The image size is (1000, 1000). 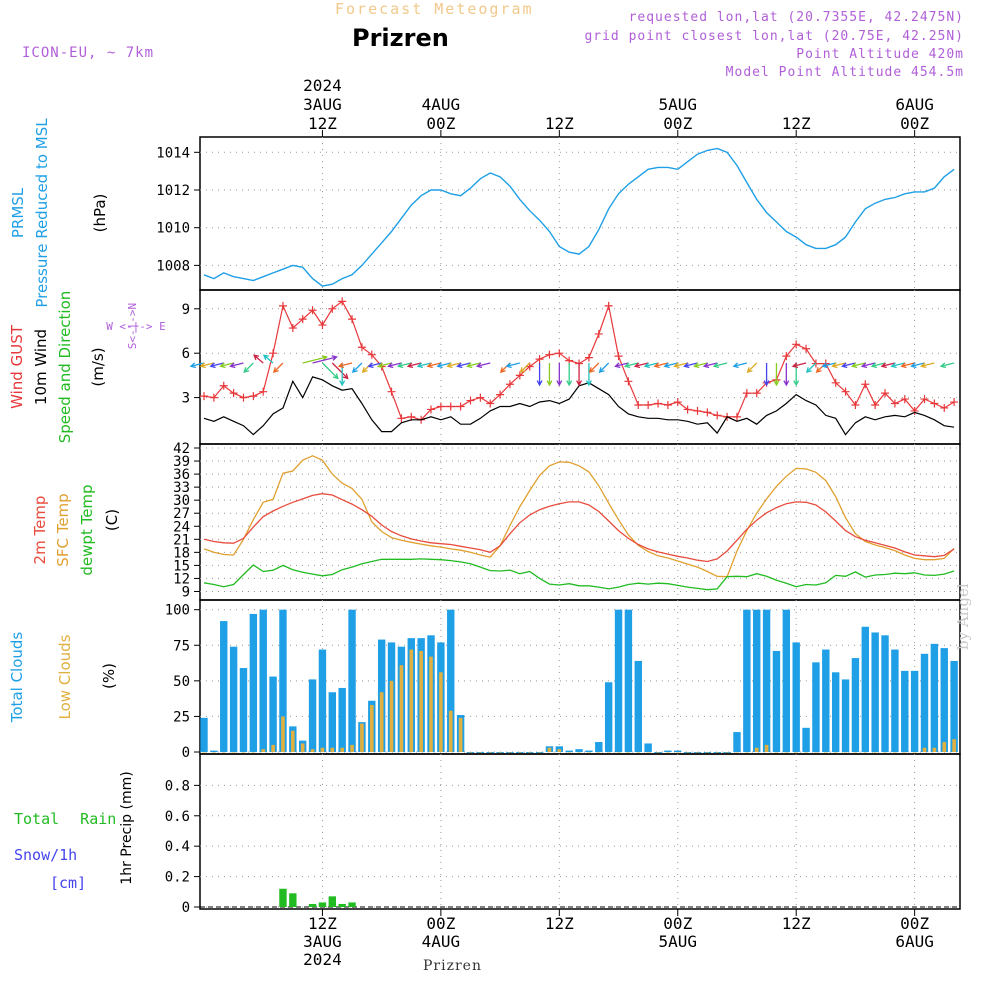 I want to click on sfc-temp-line, so click(x=579, y=516).